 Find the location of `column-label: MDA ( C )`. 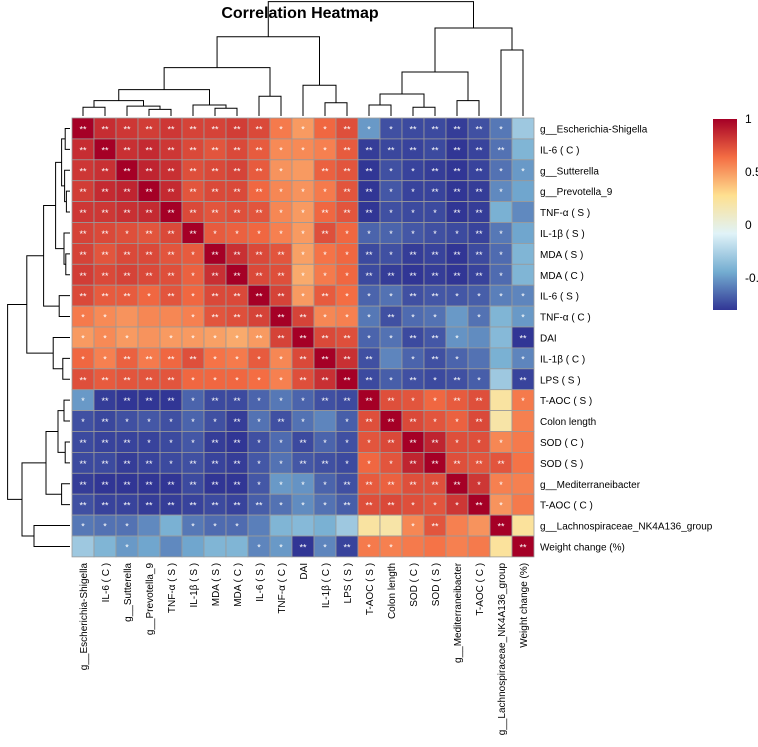

column-label: MDA ( C ) is located at coordinates (238, 585).